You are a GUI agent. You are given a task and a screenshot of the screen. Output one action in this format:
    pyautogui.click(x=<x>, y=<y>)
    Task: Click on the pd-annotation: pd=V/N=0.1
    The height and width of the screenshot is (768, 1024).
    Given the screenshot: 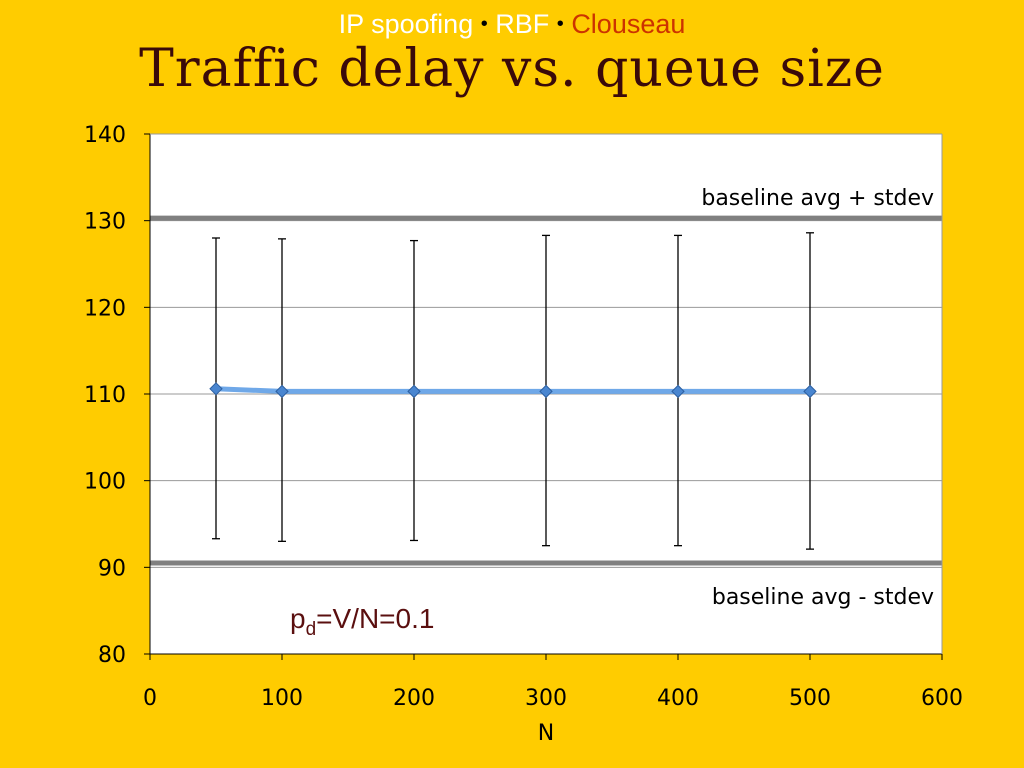 What is the action you would take?
    pyautogui.click(x=362, y=621)
    